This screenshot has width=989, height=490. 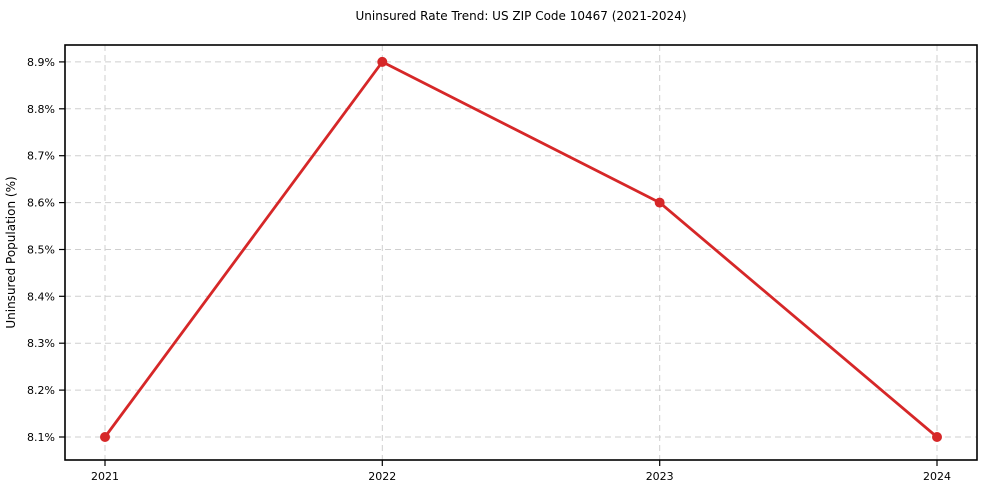 I want to click on y-tick-label: 8.9%, so click(x=41, y=62).